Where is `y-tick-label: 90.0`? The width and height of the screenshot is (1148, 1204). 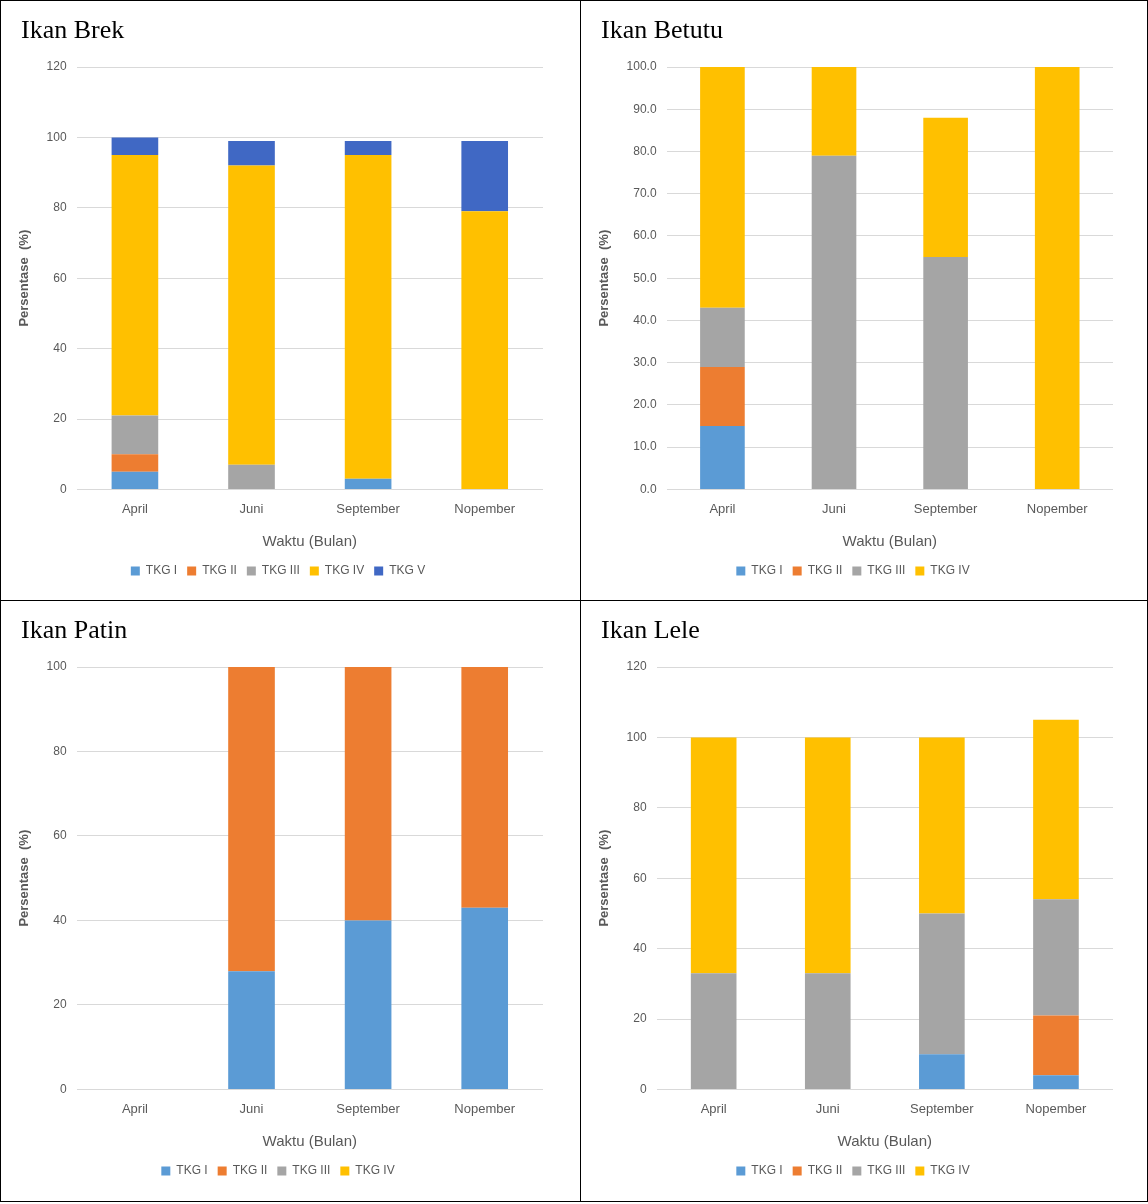
y-tick-label: 90.0 is located at coordinates (645, 108).